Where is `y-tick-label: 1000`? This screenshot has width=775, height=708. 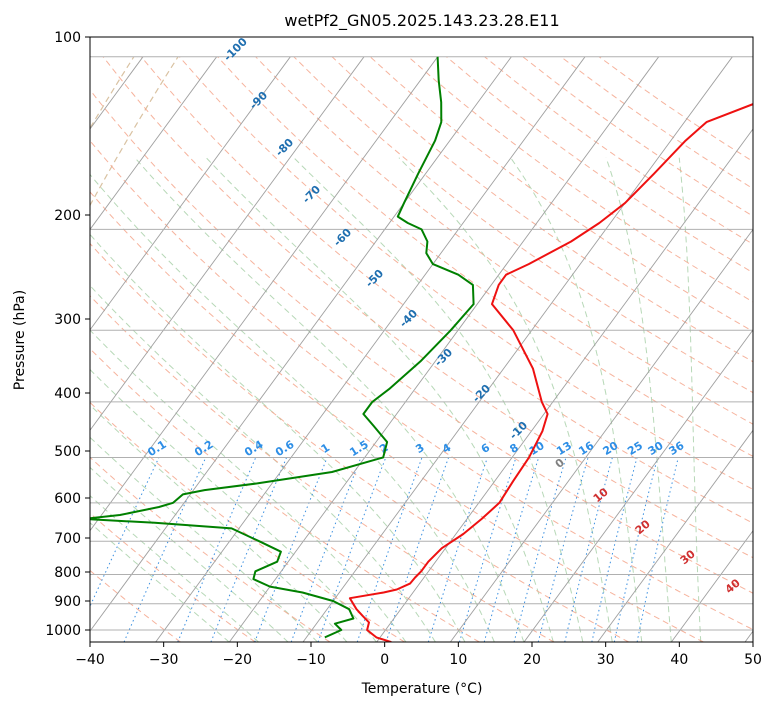
y-tick-label: 1000 is located at coordinates (63, 631).